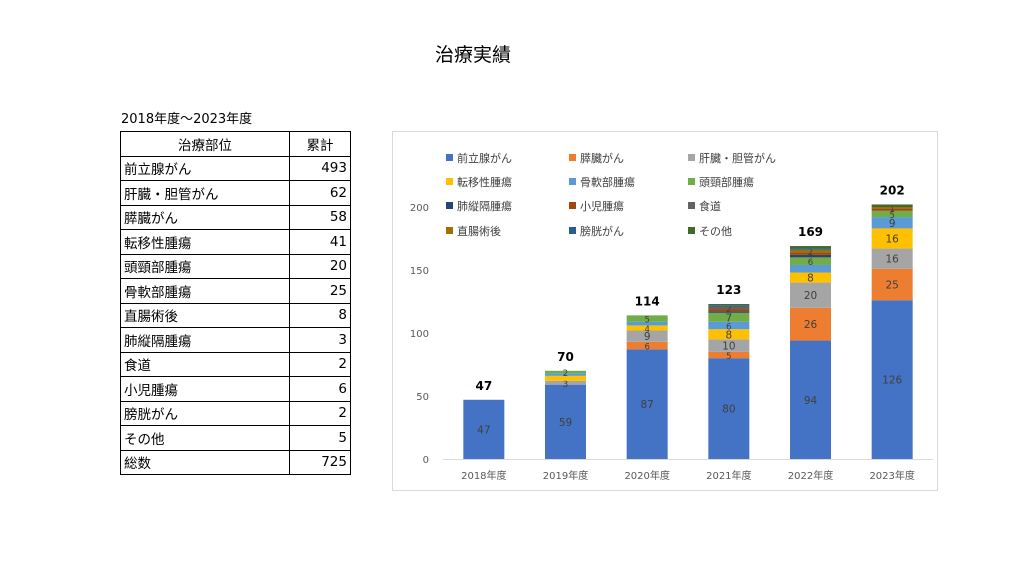 This screenshot has width=1024, height=571. I want to click on y-tick-label: 0, so click(426, 460).